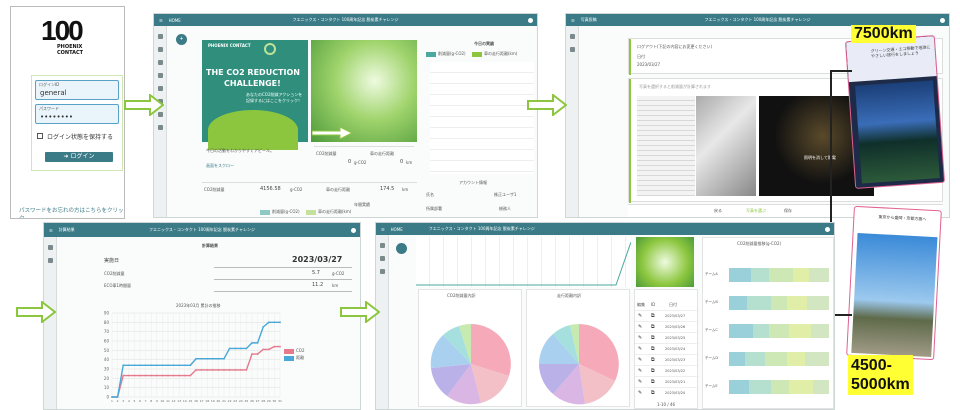 The height and width of the screenshot is (410, 960). I want to click on login-id-field: ログインID general, so click(77, 90).